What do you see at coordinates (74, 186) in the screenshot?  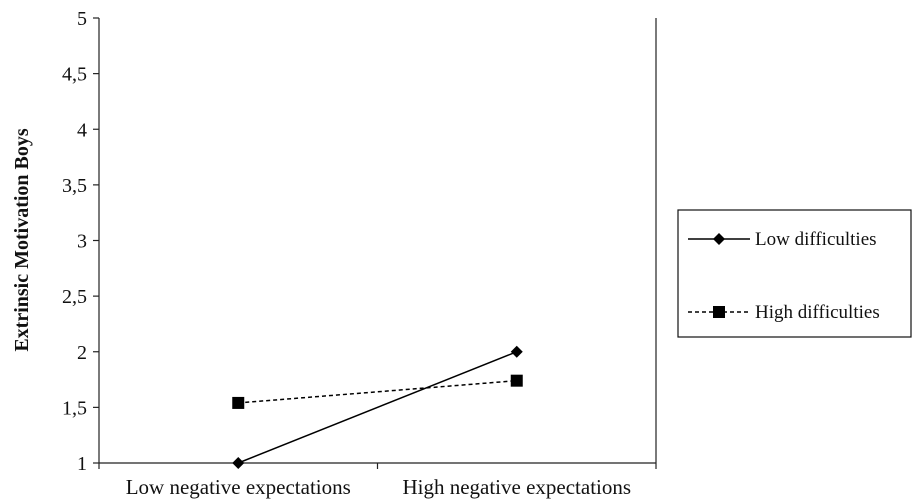 I see `y-tick-label: 3,5` at bounding box center [74, 186].